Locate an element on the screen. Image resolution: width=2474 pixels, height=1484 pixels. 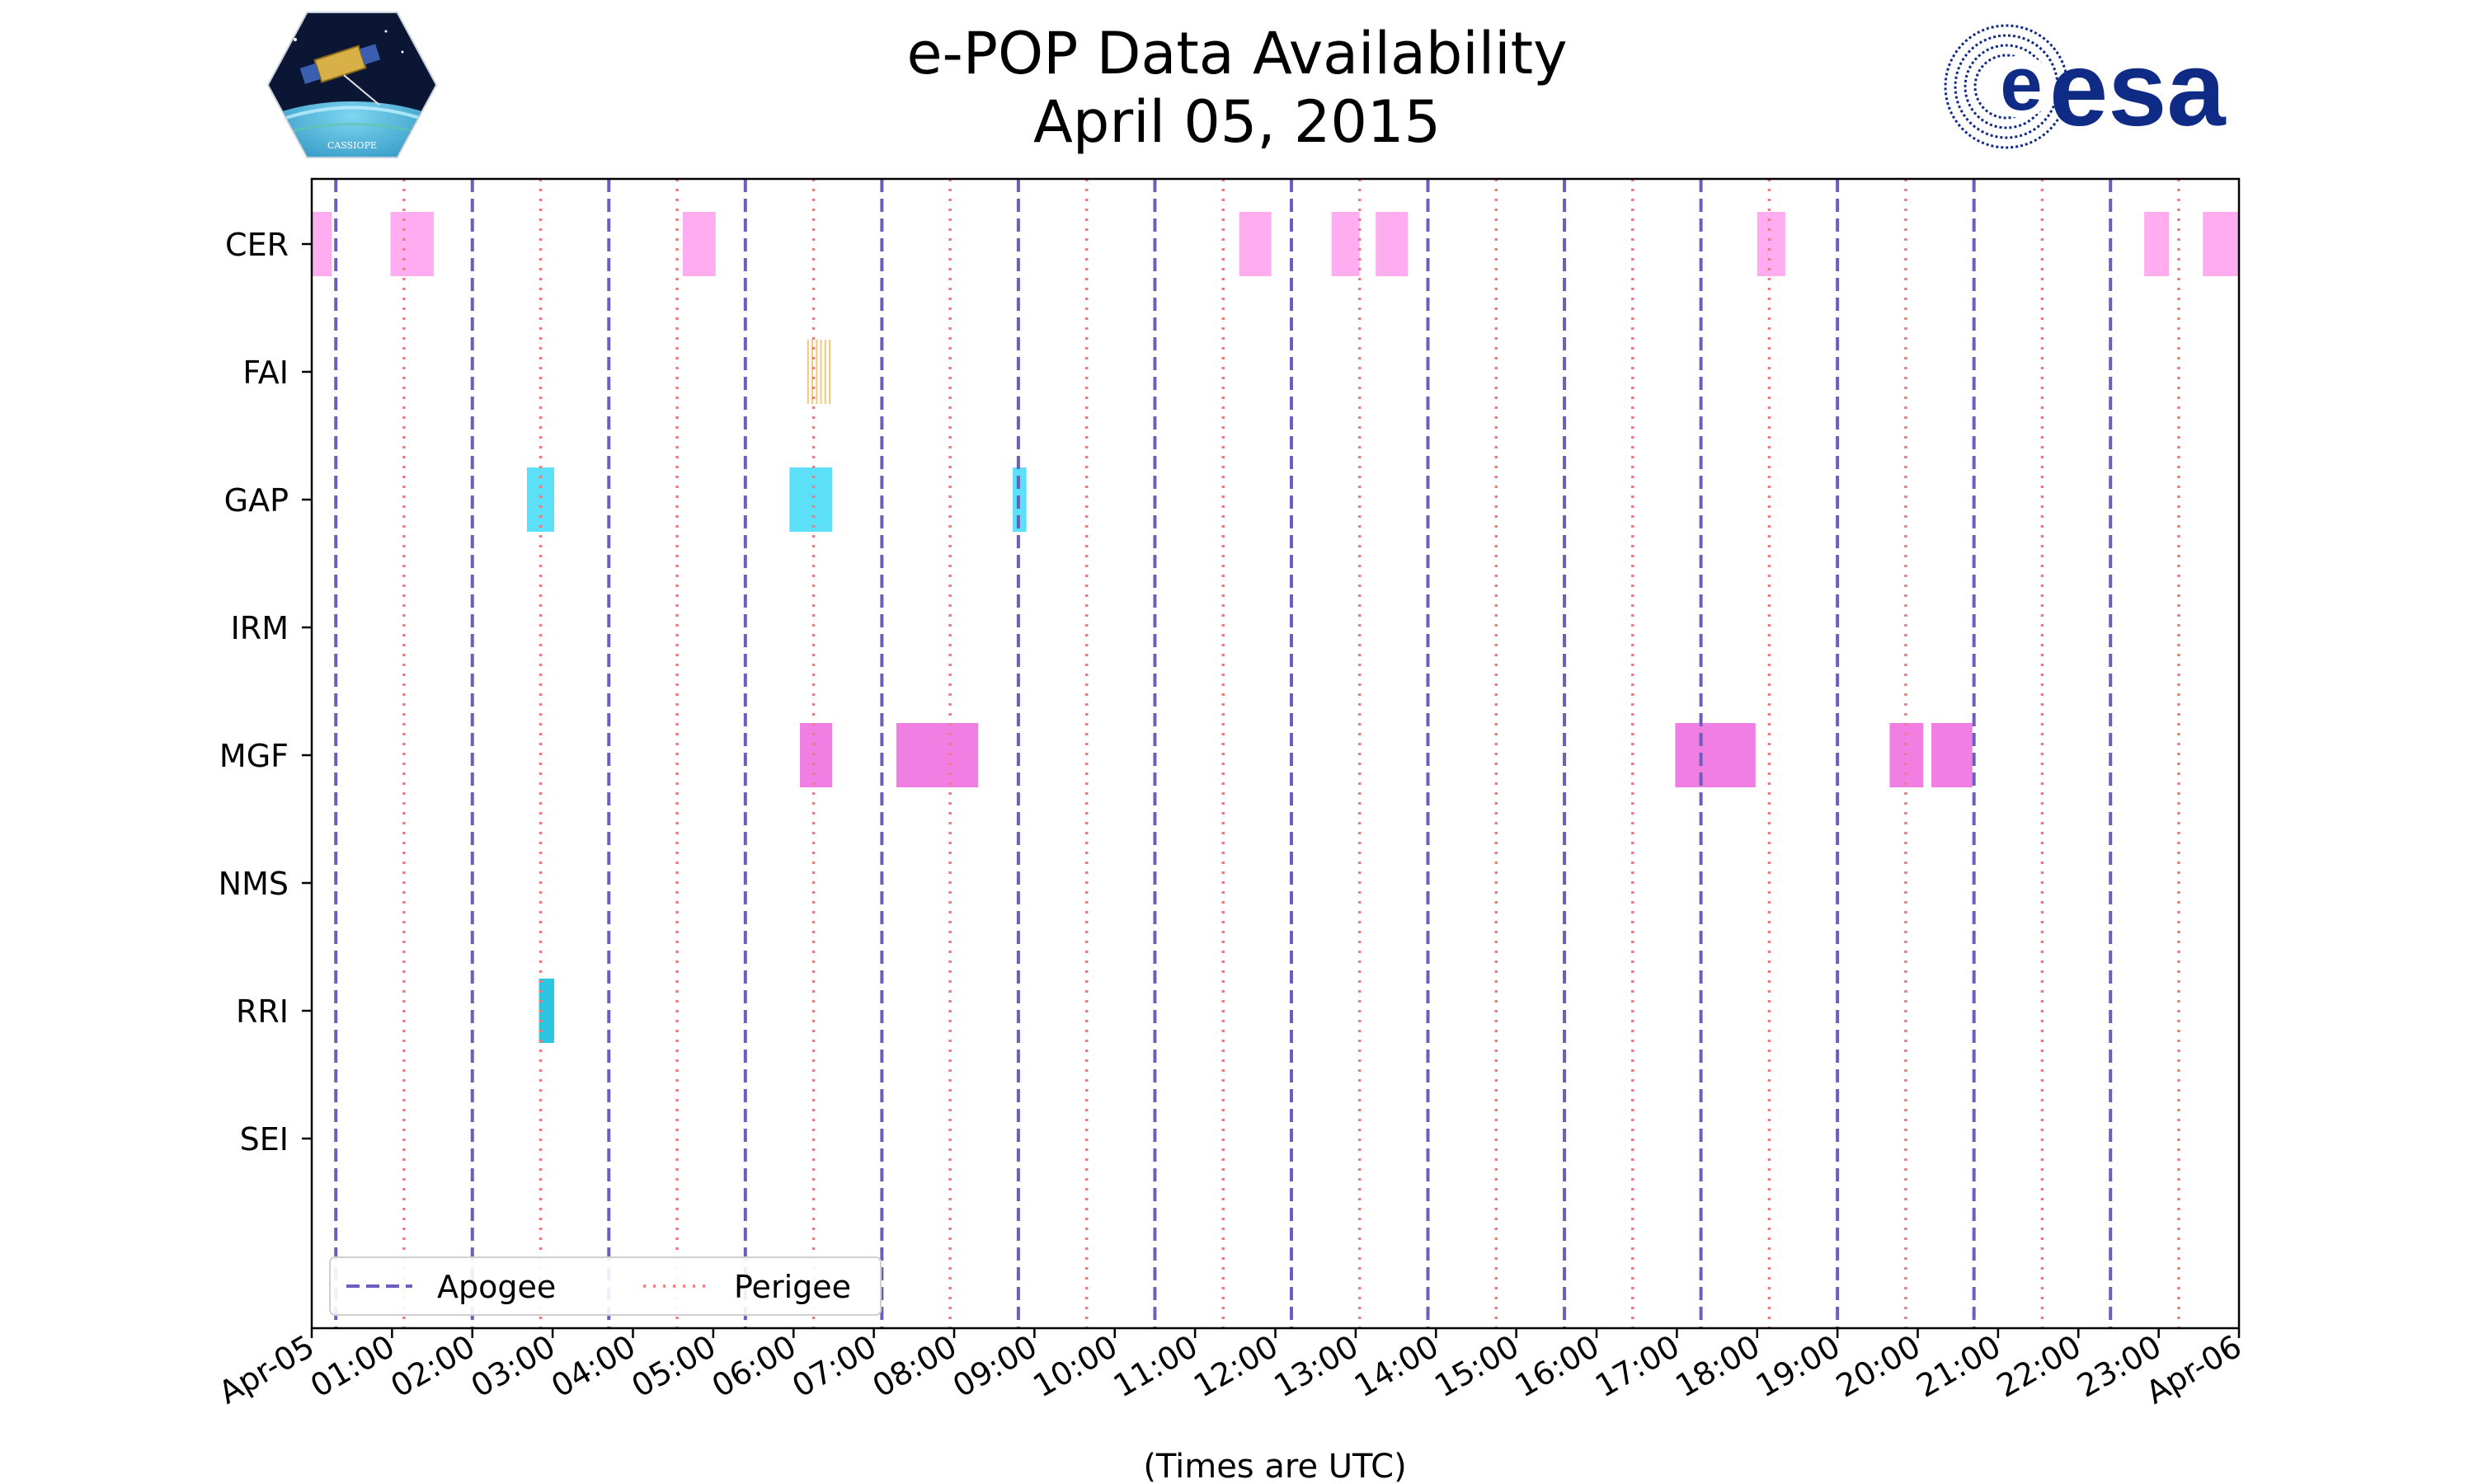
y-tick-label-rri: RRI is located at coordinates (262, 1011).